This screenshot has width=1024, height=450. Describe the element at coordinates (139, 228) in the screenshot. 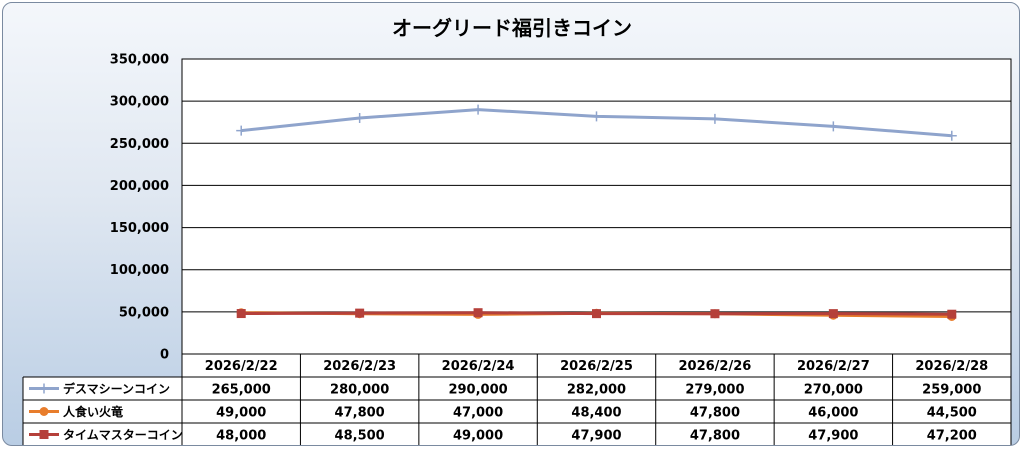

I see `y-tick-label: 150,000` at that location.